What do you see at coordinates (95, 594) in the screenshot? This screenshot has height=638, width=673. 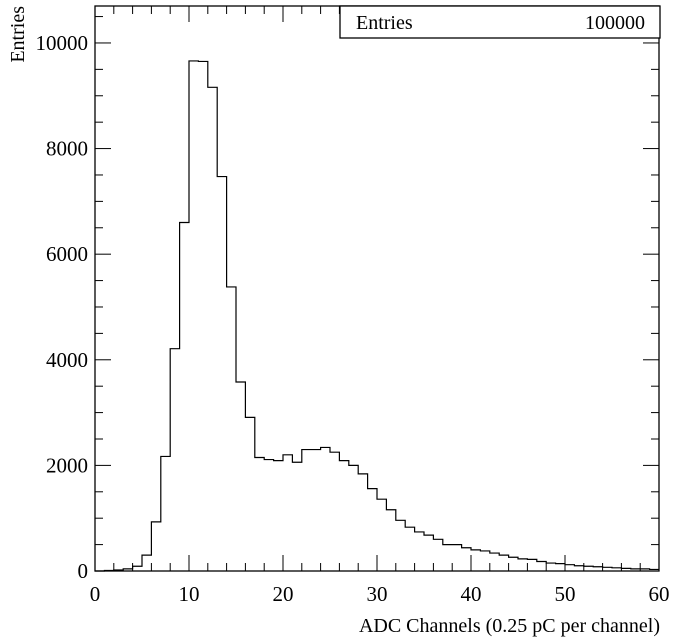 I see `x-tick-label: 0` at bounding box center [95, 594].